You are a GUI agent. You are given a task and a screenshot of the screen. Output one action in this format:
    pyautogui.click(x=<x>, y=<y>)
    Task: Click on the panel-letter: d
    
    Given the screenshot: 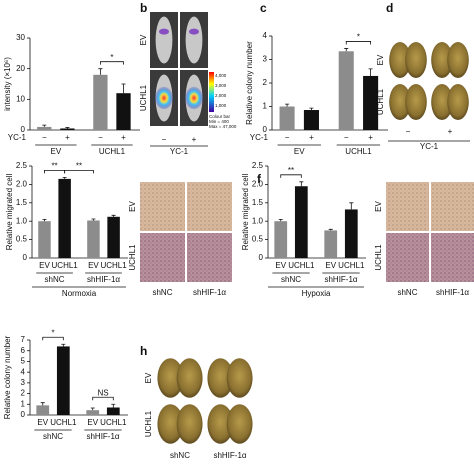 What is the action you would take?
    pyautogui.click(x=389, y=8)
    